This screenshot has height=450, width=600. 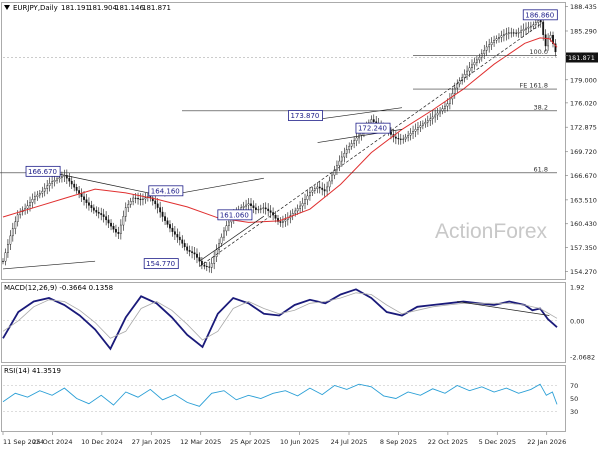 I want to click on svg-text: 181.871, so click(x=581, y=58).